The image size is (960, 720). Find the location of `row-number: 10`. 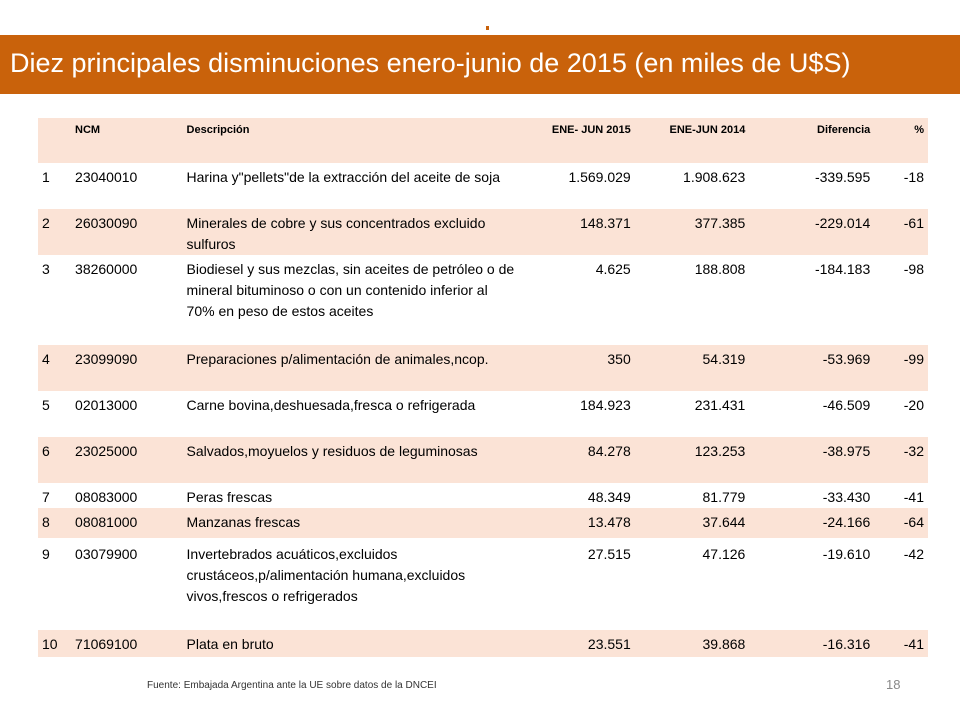

row-number: 10 is located at coordinates (55, 643).